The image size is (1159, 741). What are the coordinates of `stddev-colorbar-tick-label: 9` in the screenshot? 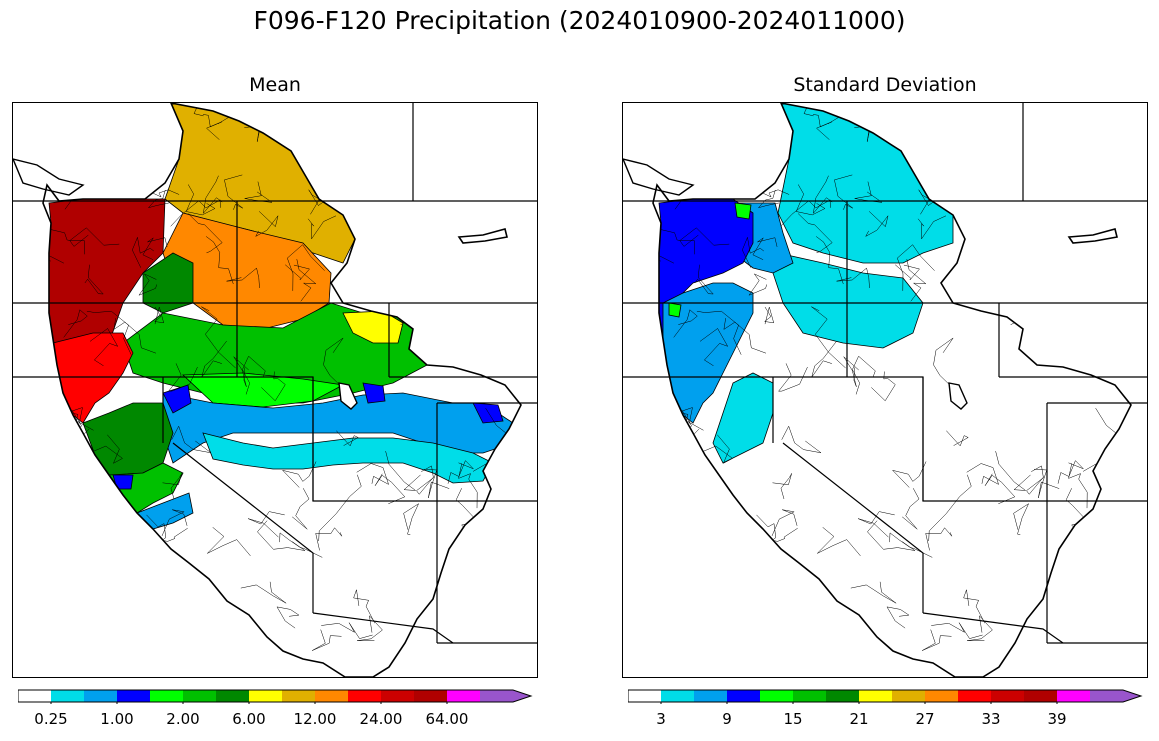 It's located at (727, 719).